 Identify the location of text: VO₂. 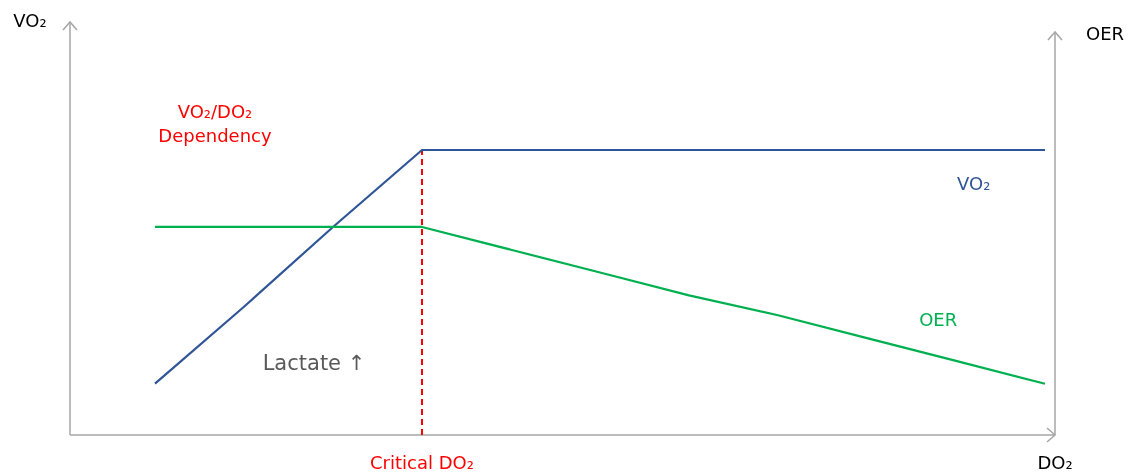
(30, 20).